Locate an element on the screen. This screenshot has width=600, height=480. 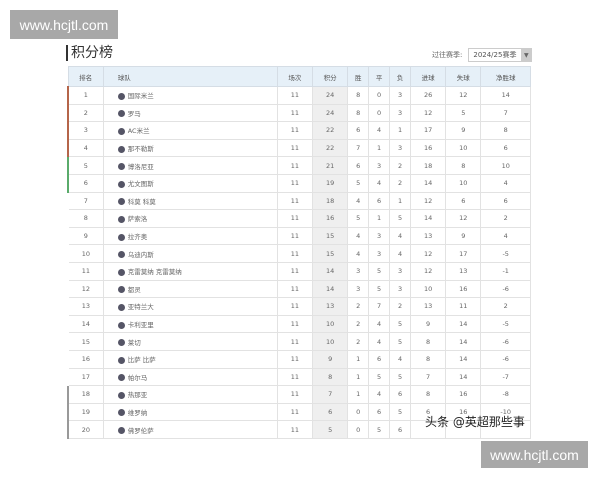
stat-cell: 22 is located at coordinates (330, 130).